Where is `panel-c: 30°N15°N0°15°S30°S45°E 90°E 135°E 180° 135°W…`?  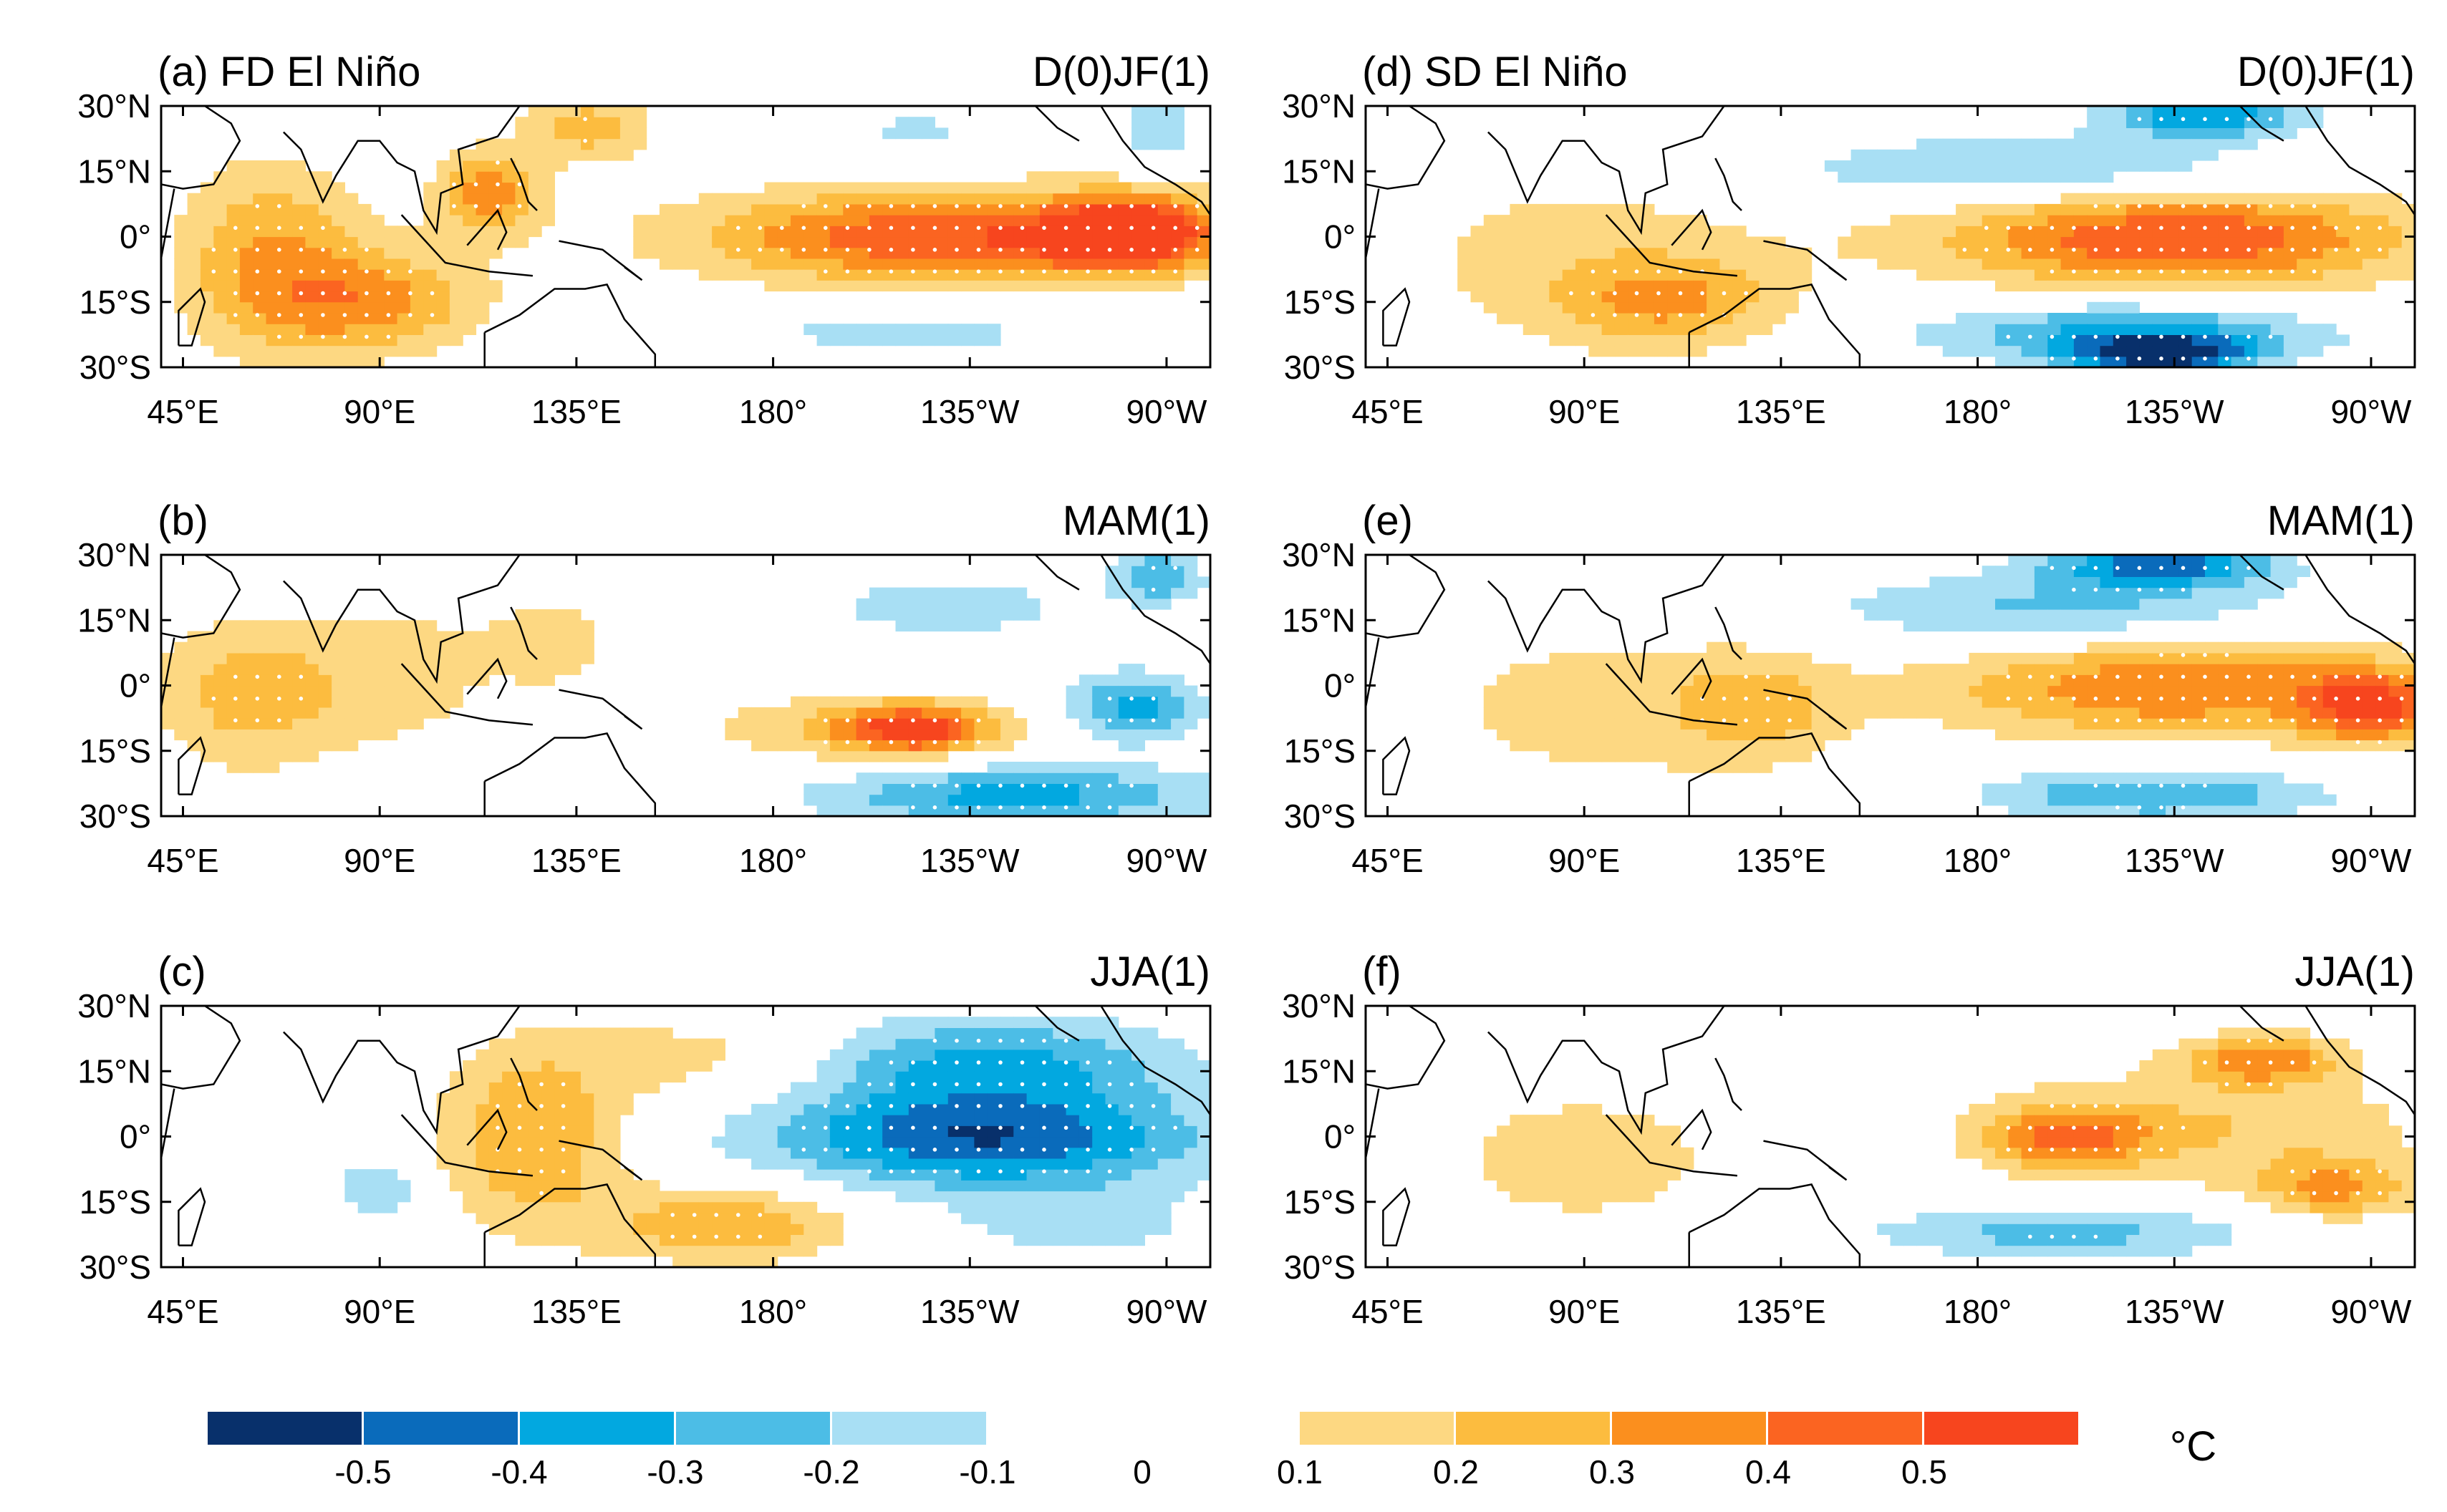
panel-c: 30°N15°N0°15°S30°S45°E 90°E 135°E 180° 135°W… is located at coordinates (644, 1139).